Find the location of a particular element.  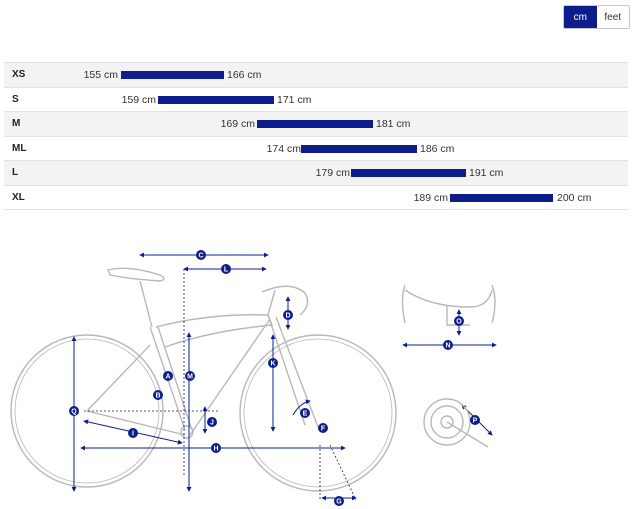

svg-text: M is located at coordinates (190, 377).